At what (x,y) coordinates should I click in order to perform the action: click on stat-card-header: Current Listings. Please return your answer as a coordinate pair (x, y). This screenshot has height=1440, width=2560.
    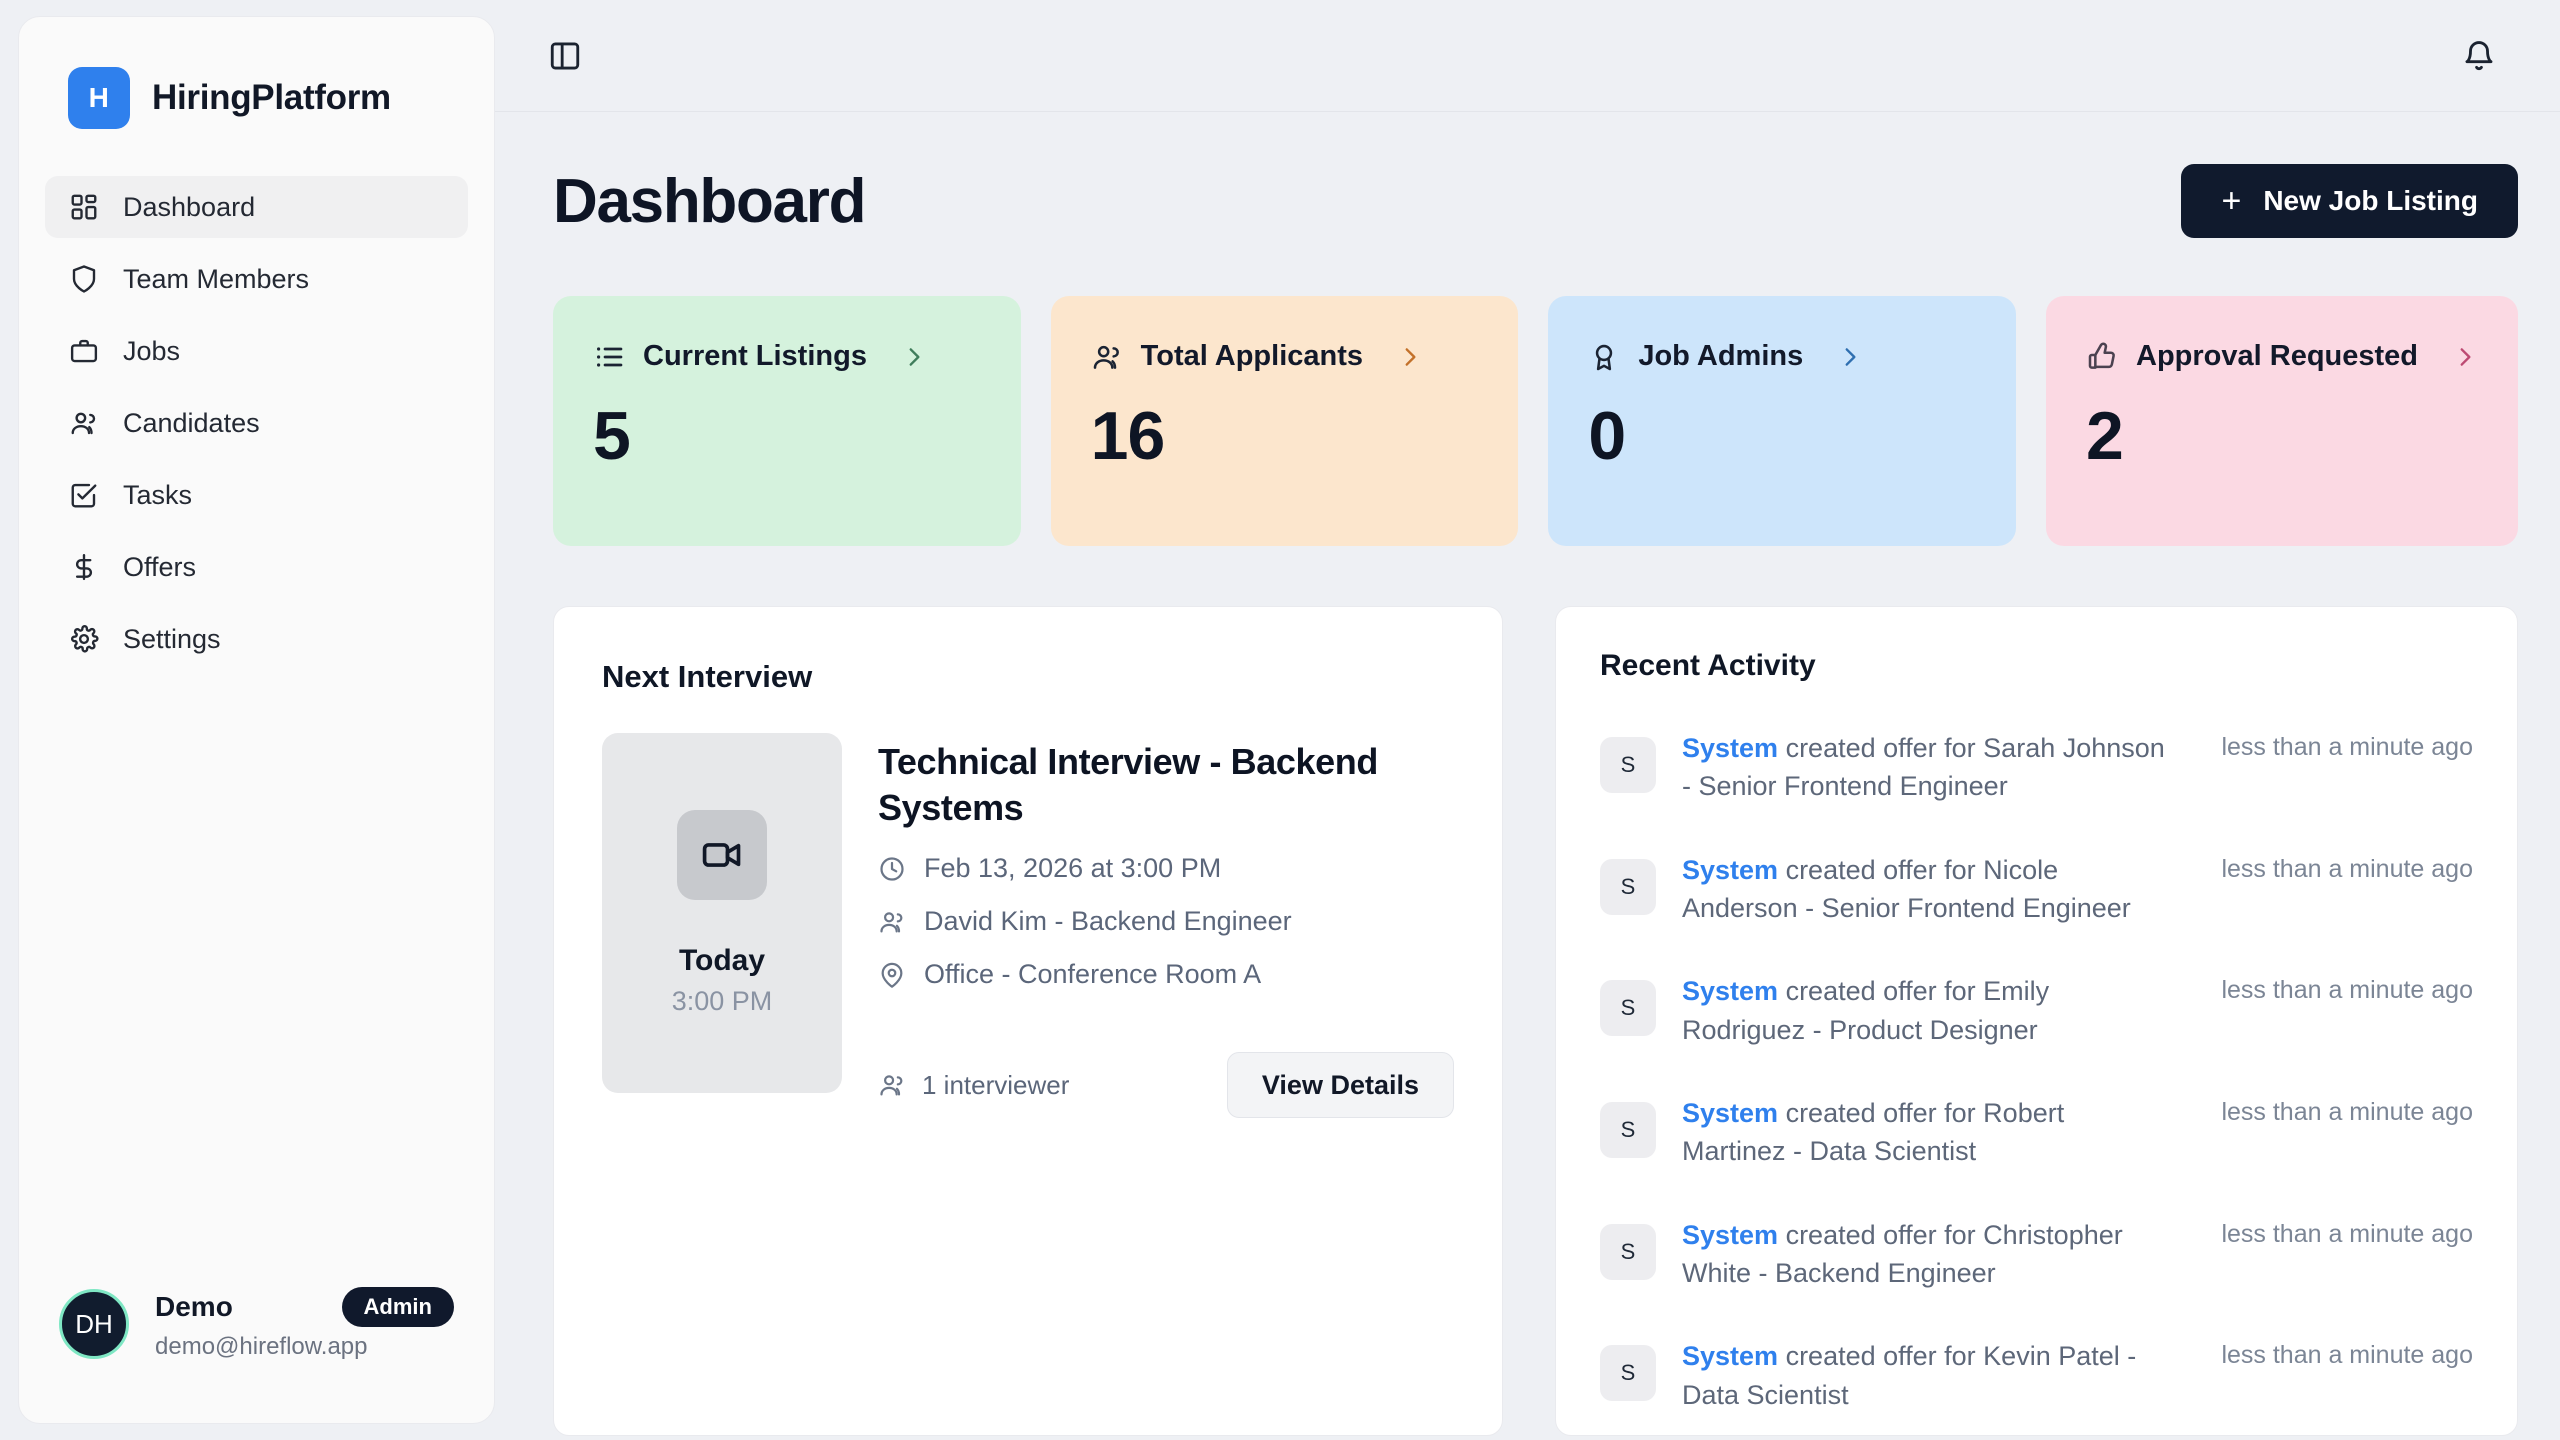
    Looking at the image, I should click on (787, 356).